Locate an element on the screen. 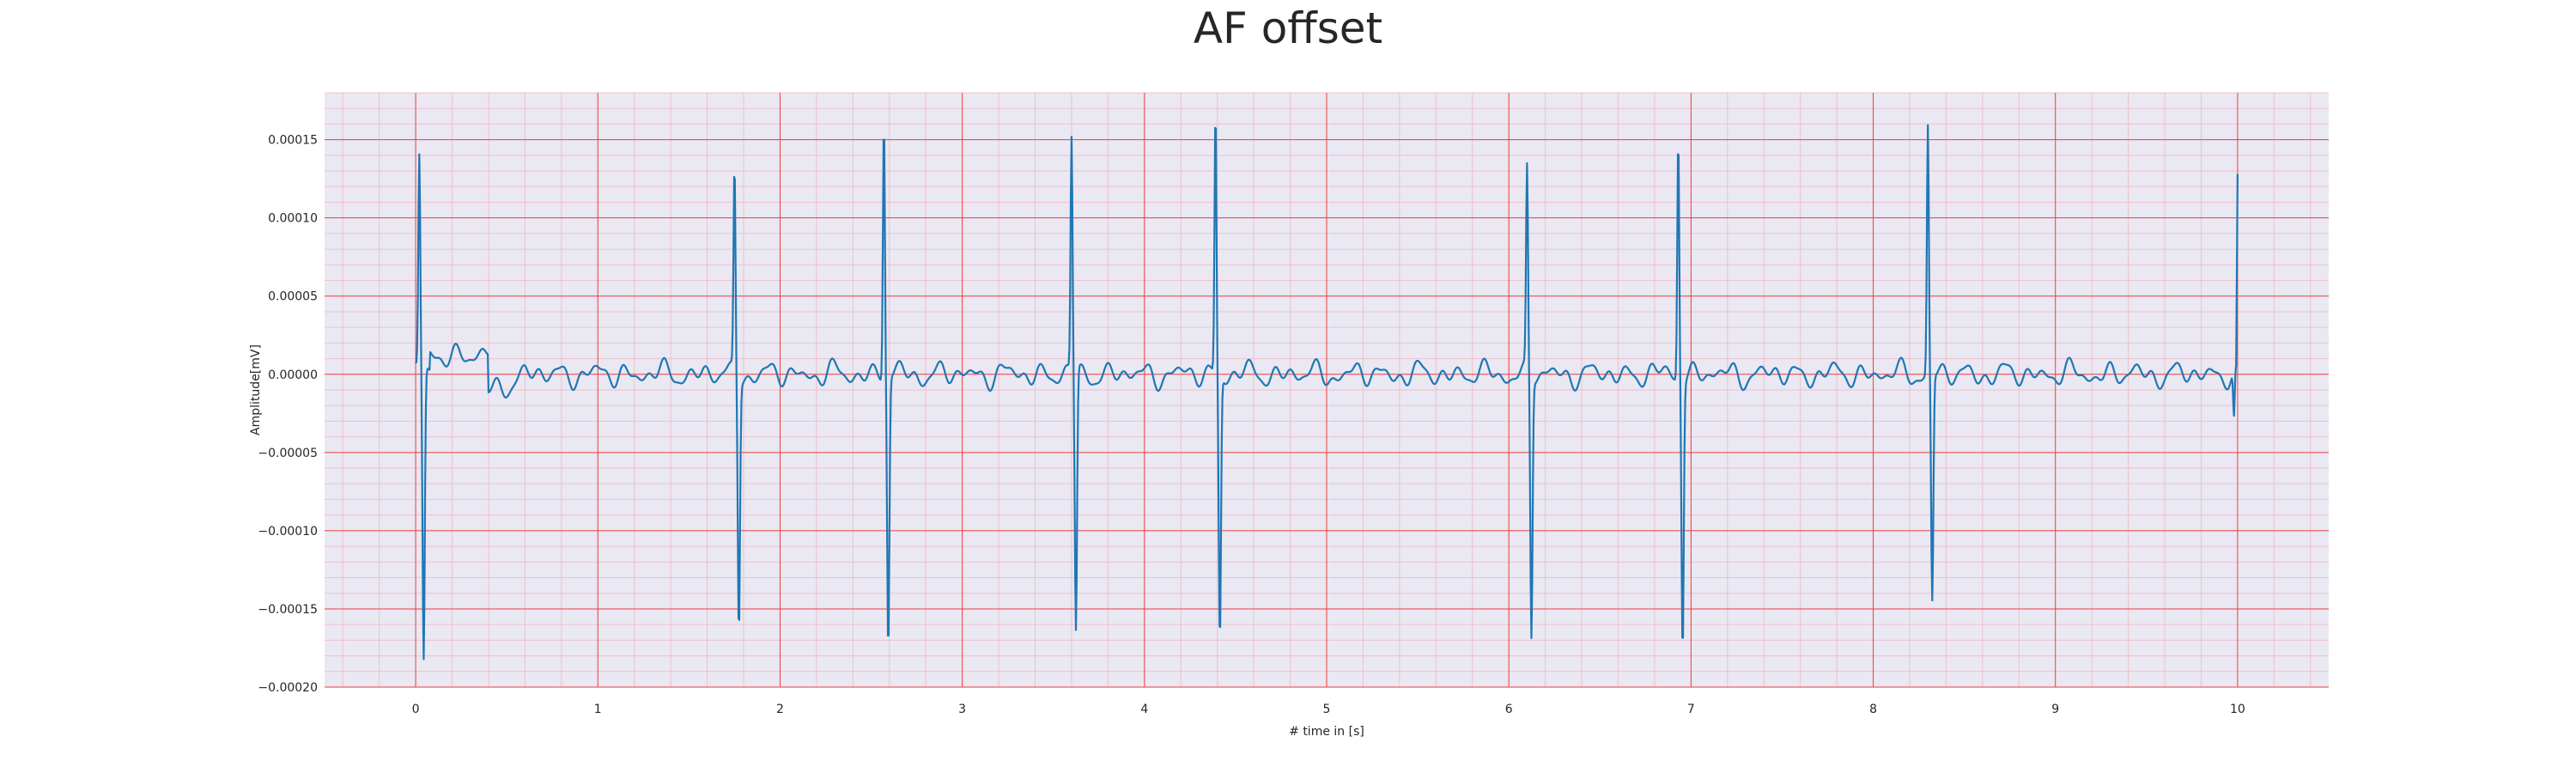  x-tick-label: 8 is located at coordinates (1873, 709).